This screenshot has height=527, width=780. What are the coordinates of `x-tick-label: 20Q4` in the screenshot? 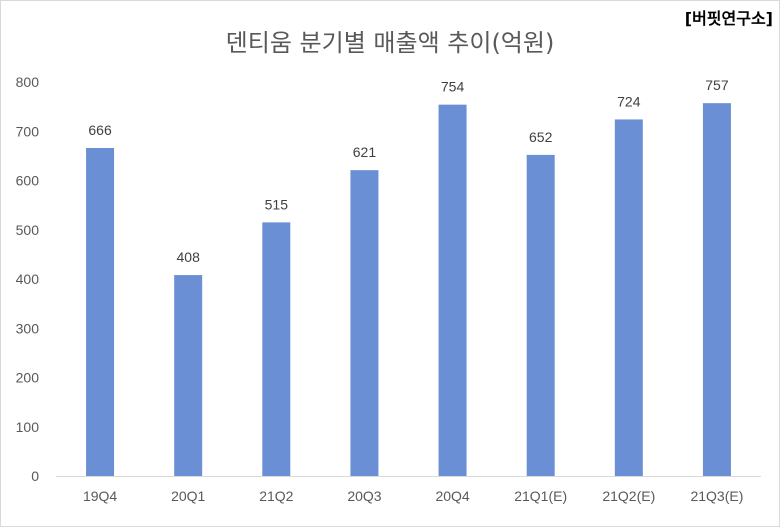 It's located at (452, 496).